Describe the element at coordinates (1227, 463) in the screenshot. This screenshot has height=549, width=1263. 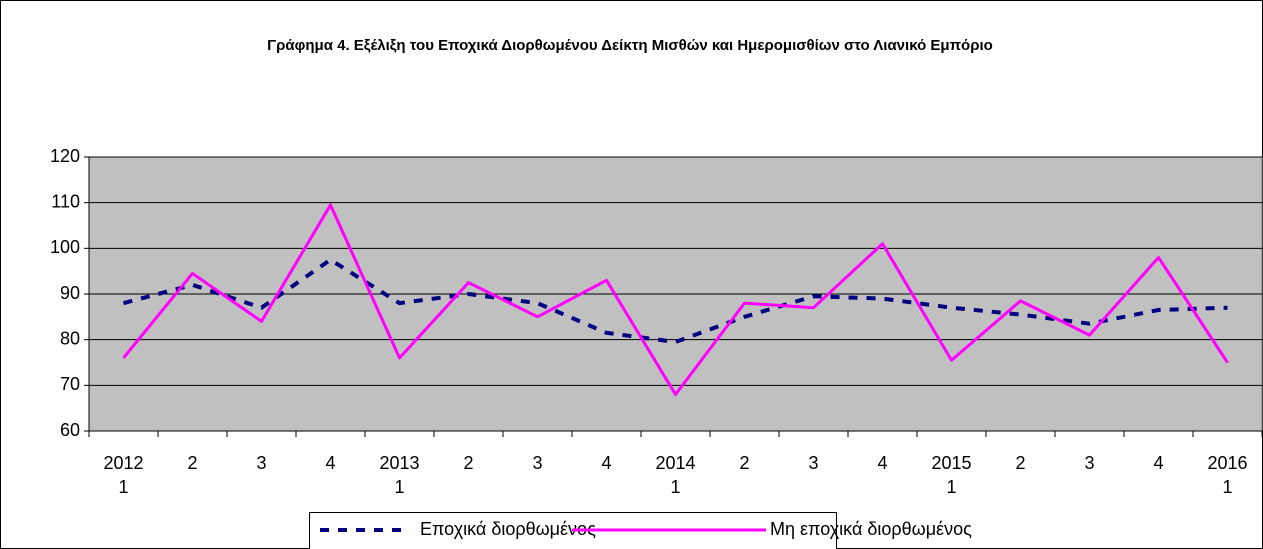
I see `x-tick-label: 2016` at that location.